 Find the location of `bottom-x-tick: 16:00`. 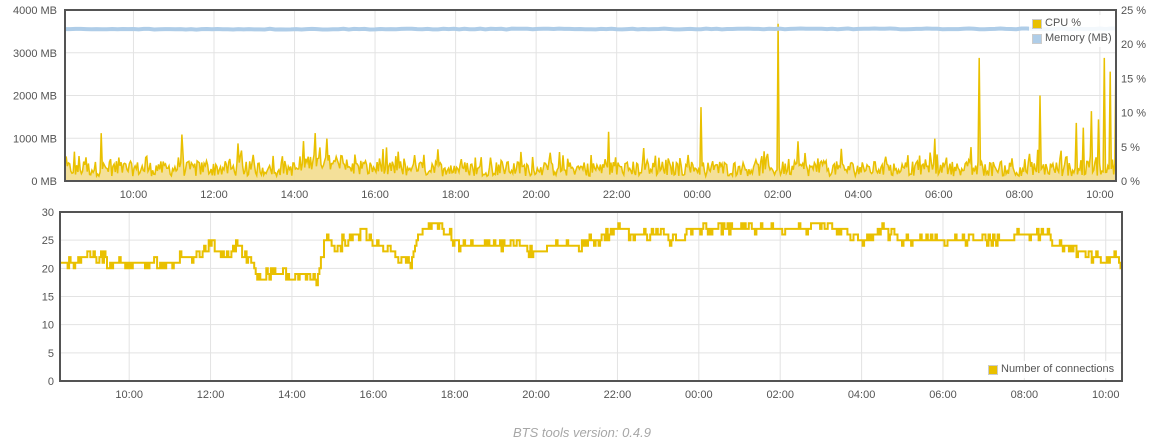

bottom-x-tick: 16:00 is located at coordinates (374, 395).